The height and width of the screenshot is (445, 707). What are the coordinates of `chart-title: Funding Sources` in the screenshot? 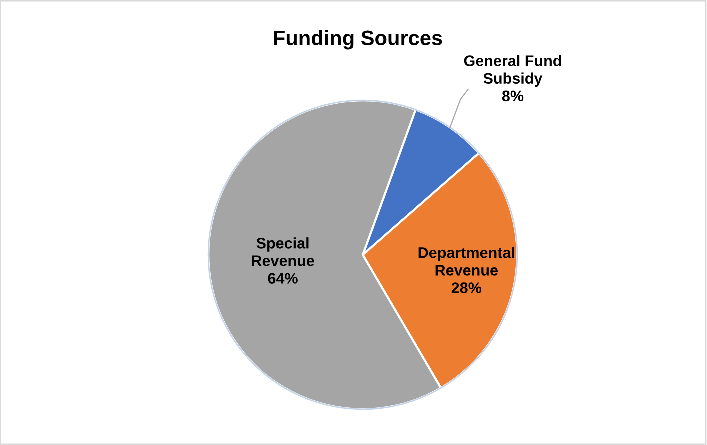 It's located at (358, 40).